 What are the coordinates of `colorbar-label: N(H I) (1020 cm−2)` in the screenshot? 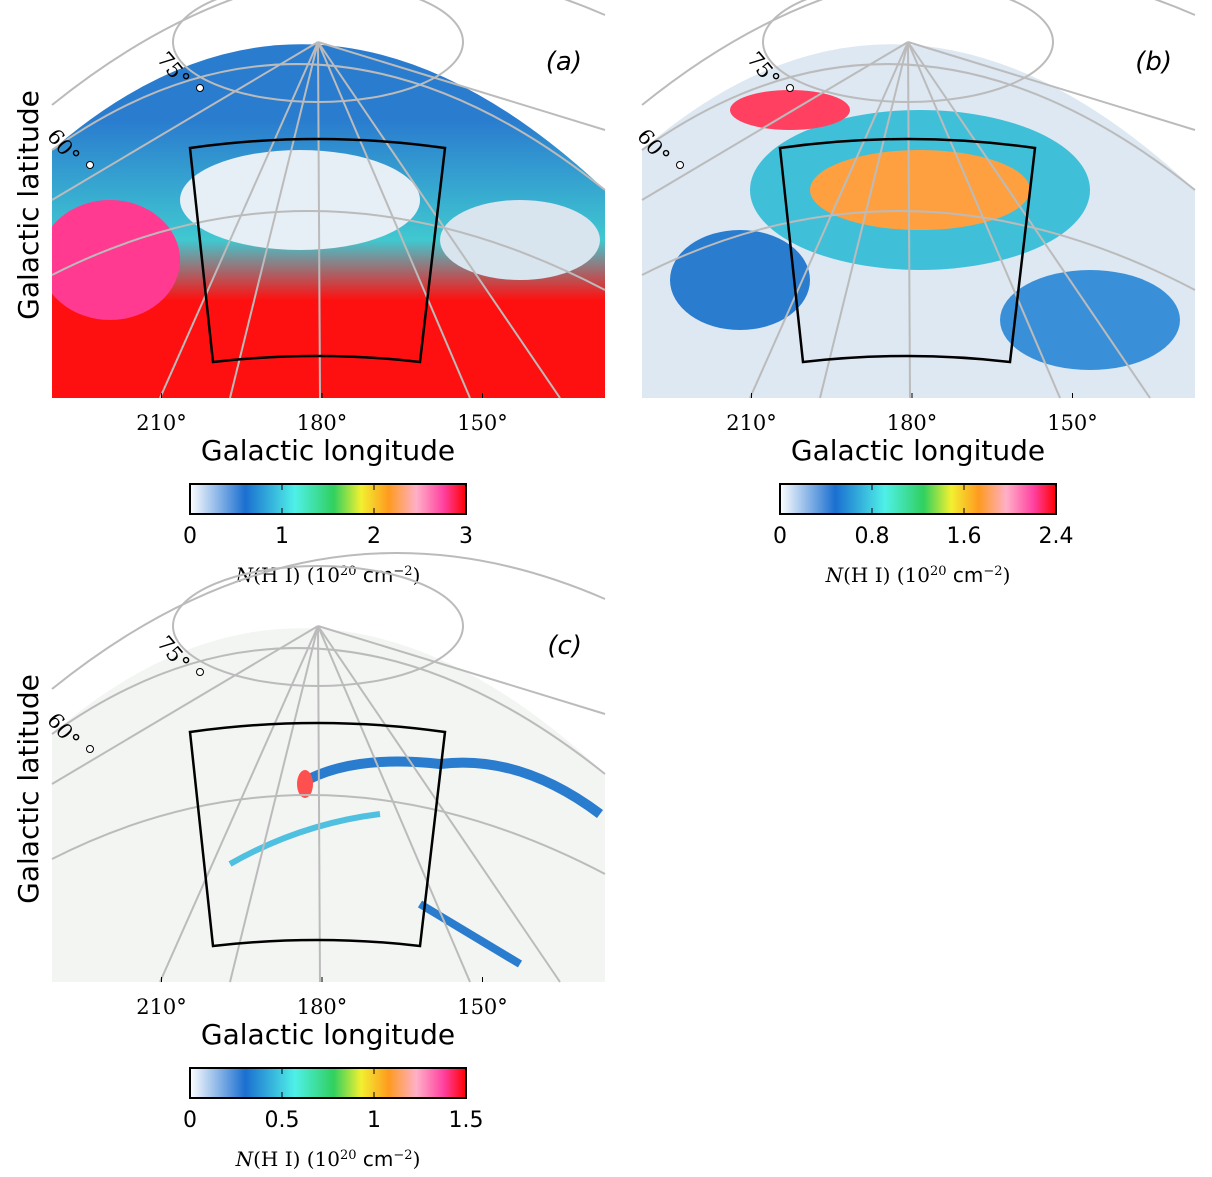 It's located at (918, 575).